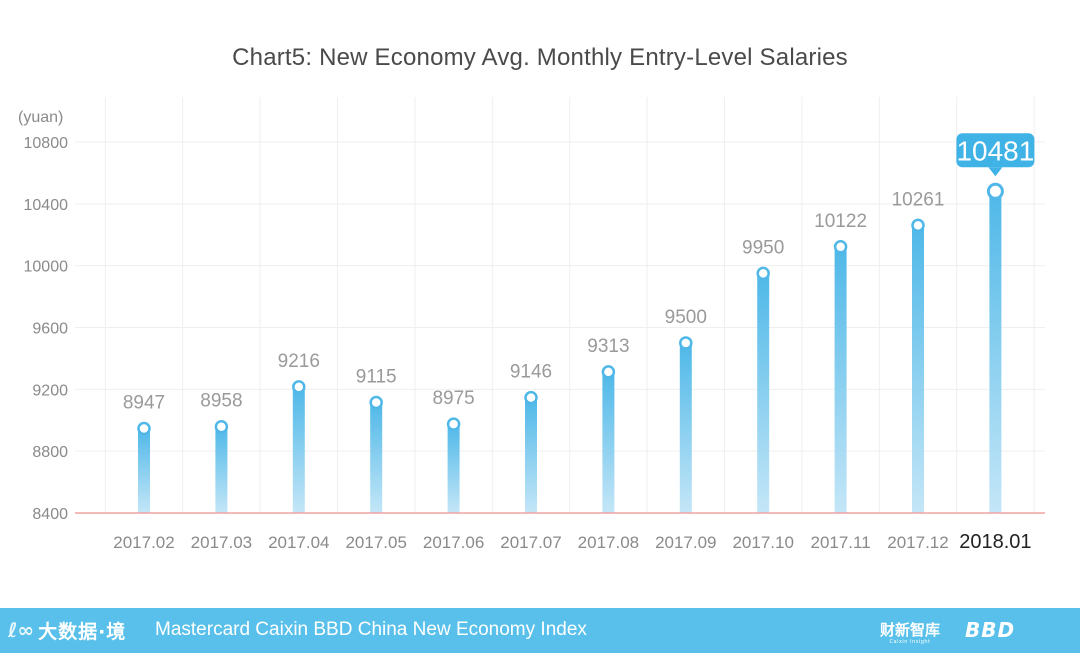 The height and width of the screenshot is (653, 1080). Describe the element at coordinates (40, 117) in the screenshot. I see `y-axis-label: (yuan)` at that location.